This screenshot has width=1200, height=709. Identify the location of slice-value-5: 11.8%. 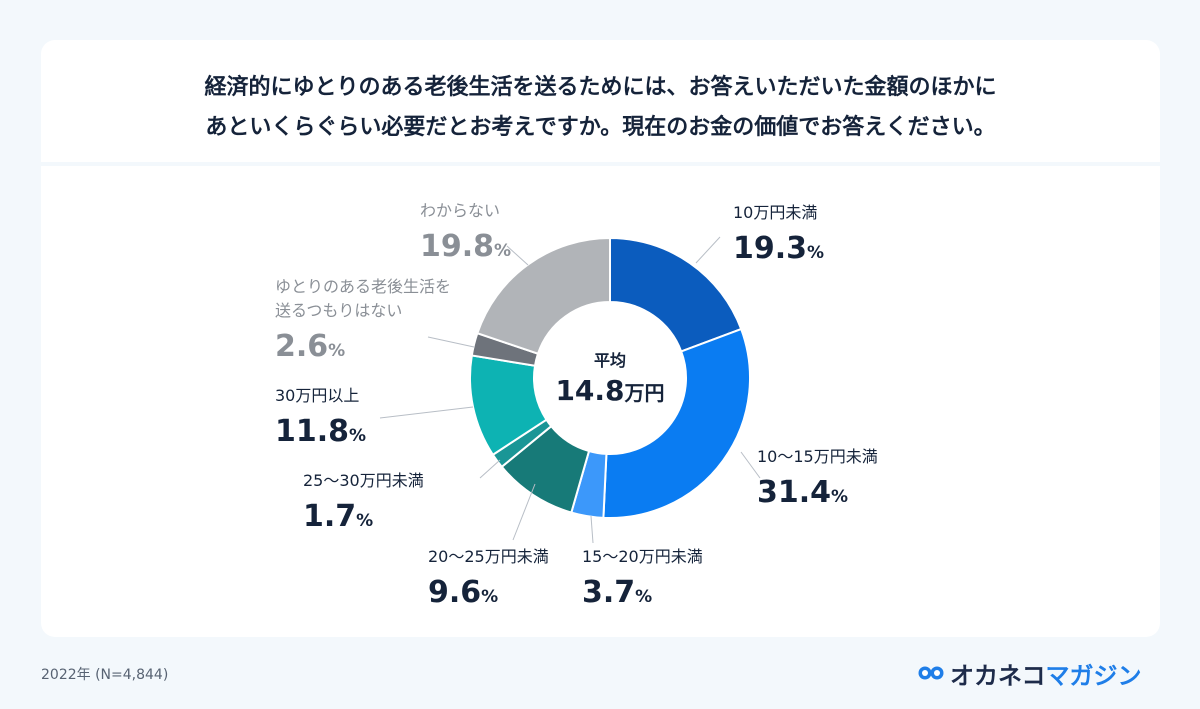
(320, 431).